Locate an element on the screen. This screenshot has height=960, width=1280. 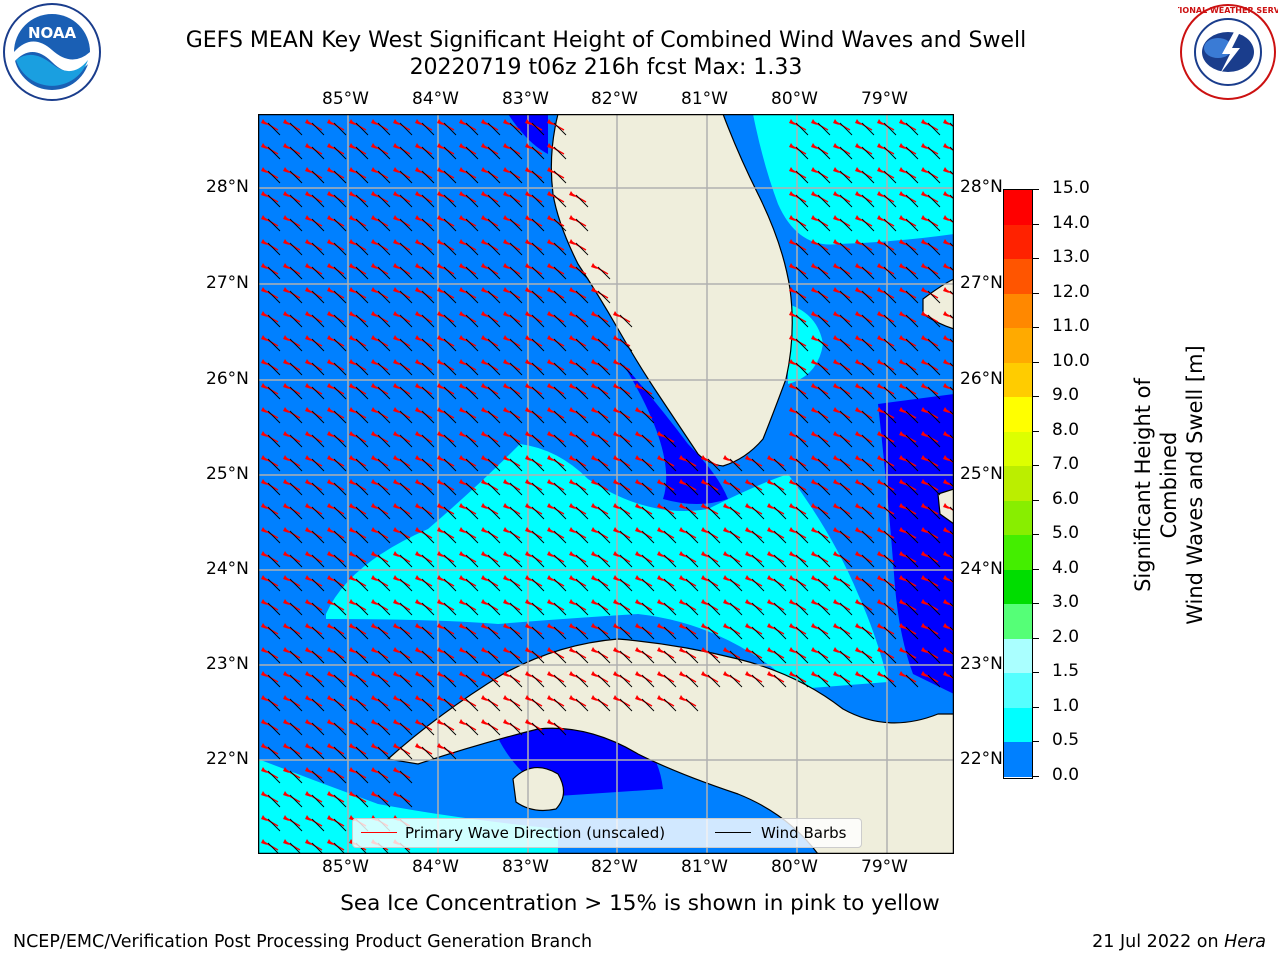
colorbar-tick-label: 1.5 is located at coordinates (1066, 671).